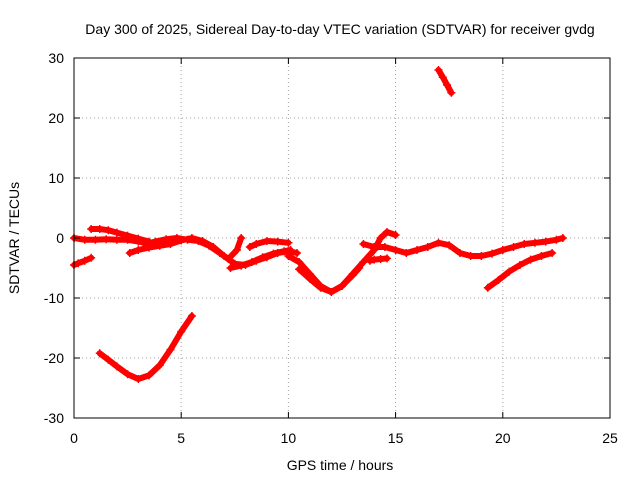 The image size is (640, 480). Describe the element at coordinates (54, 298) in the screenshot. I see `y-tick-label: -10` at that location.